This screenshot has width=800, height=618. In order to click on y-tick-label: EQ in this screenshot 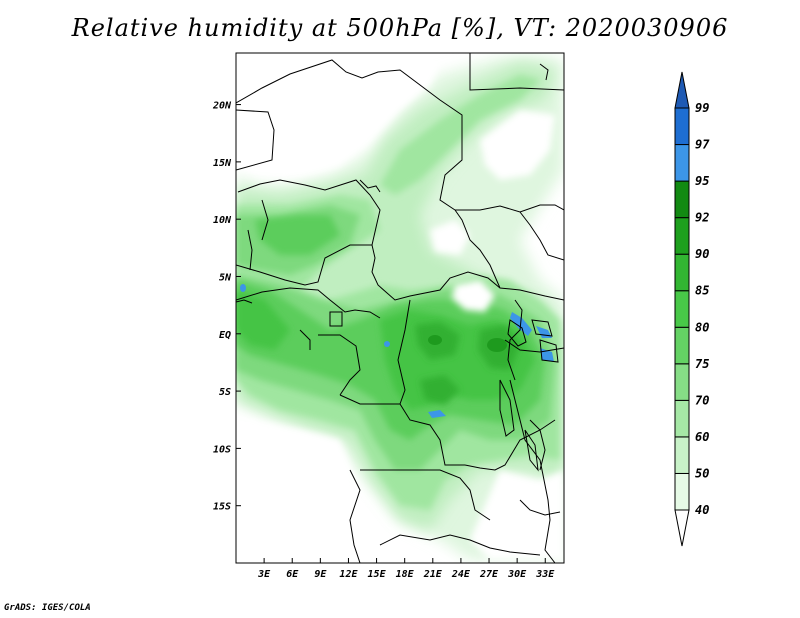, I will do `click(225, 335)`.